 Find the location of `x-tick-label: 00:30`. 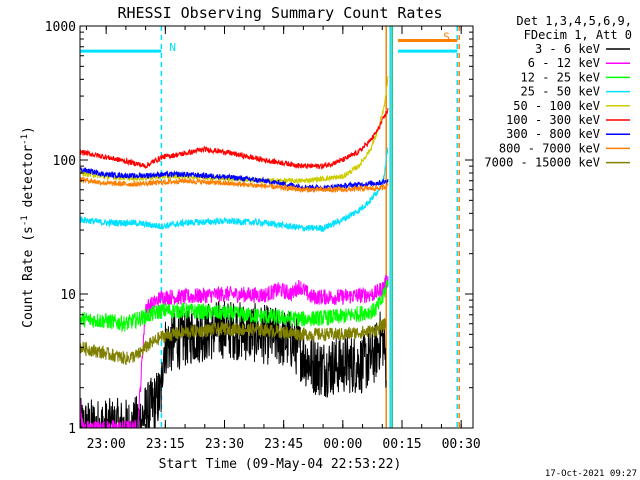

x-tick-label: 00:30 is located at coordinates (461, 444).